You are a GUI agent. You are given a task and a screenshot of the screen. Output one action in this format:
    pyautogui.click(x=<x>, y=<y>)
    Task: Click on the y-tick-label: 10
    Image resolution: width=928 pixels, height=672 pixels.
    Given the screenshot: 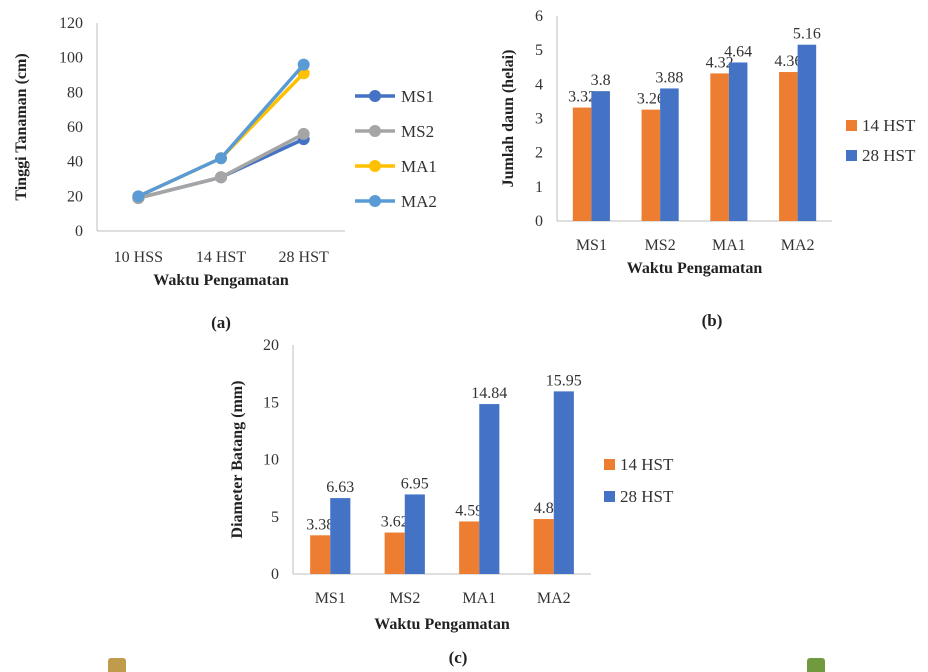 What is the action you would take?
    pyautogui.click(x=271, y=460)
    